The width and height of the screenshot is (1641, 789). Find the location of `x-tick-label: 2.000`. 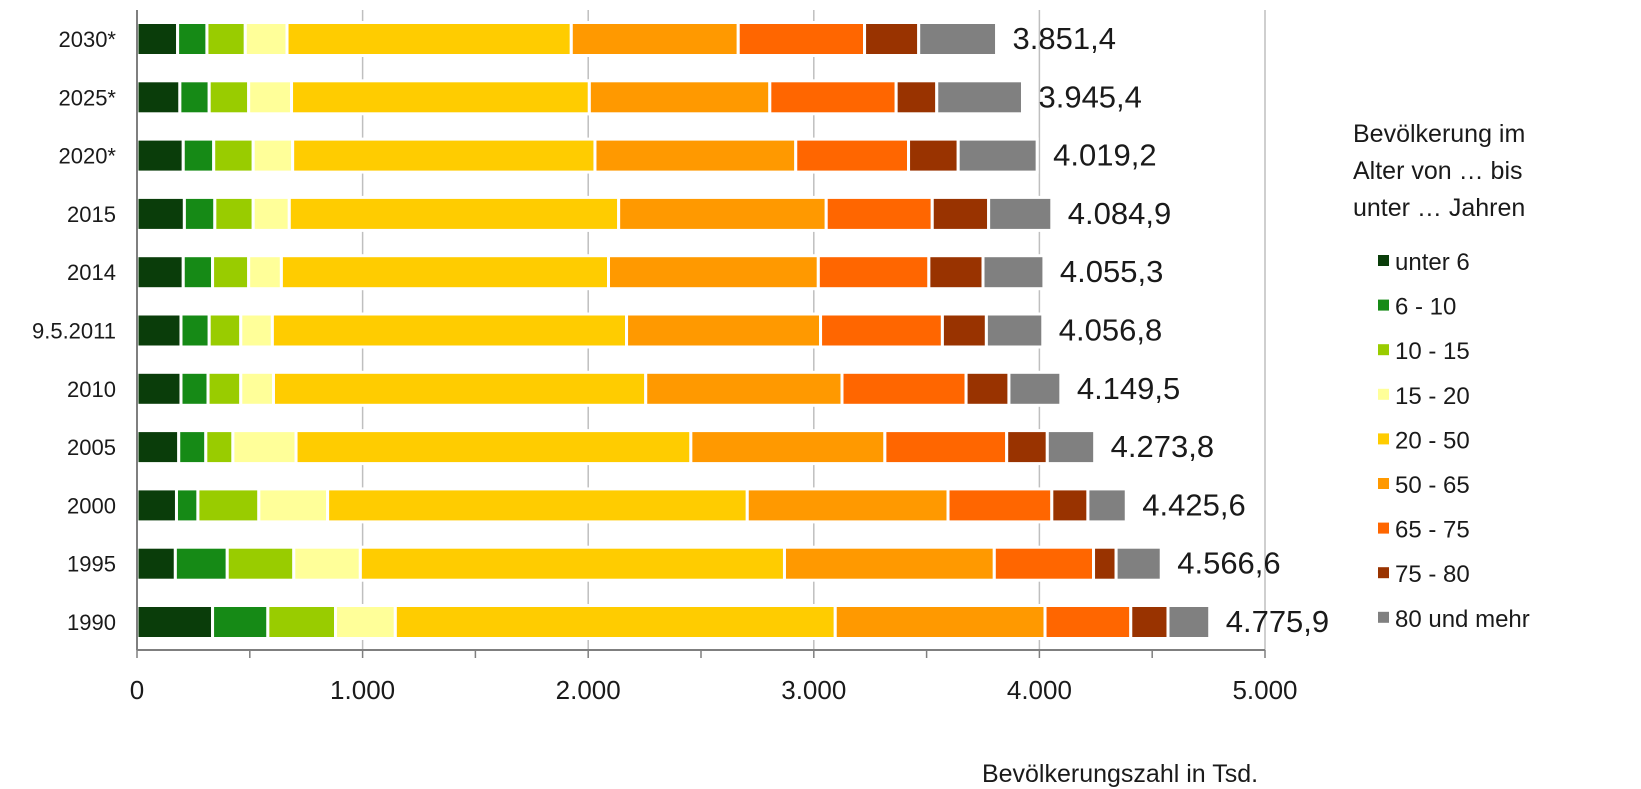

x-tick-label: 2.000 is located at coordinates (588, 690).